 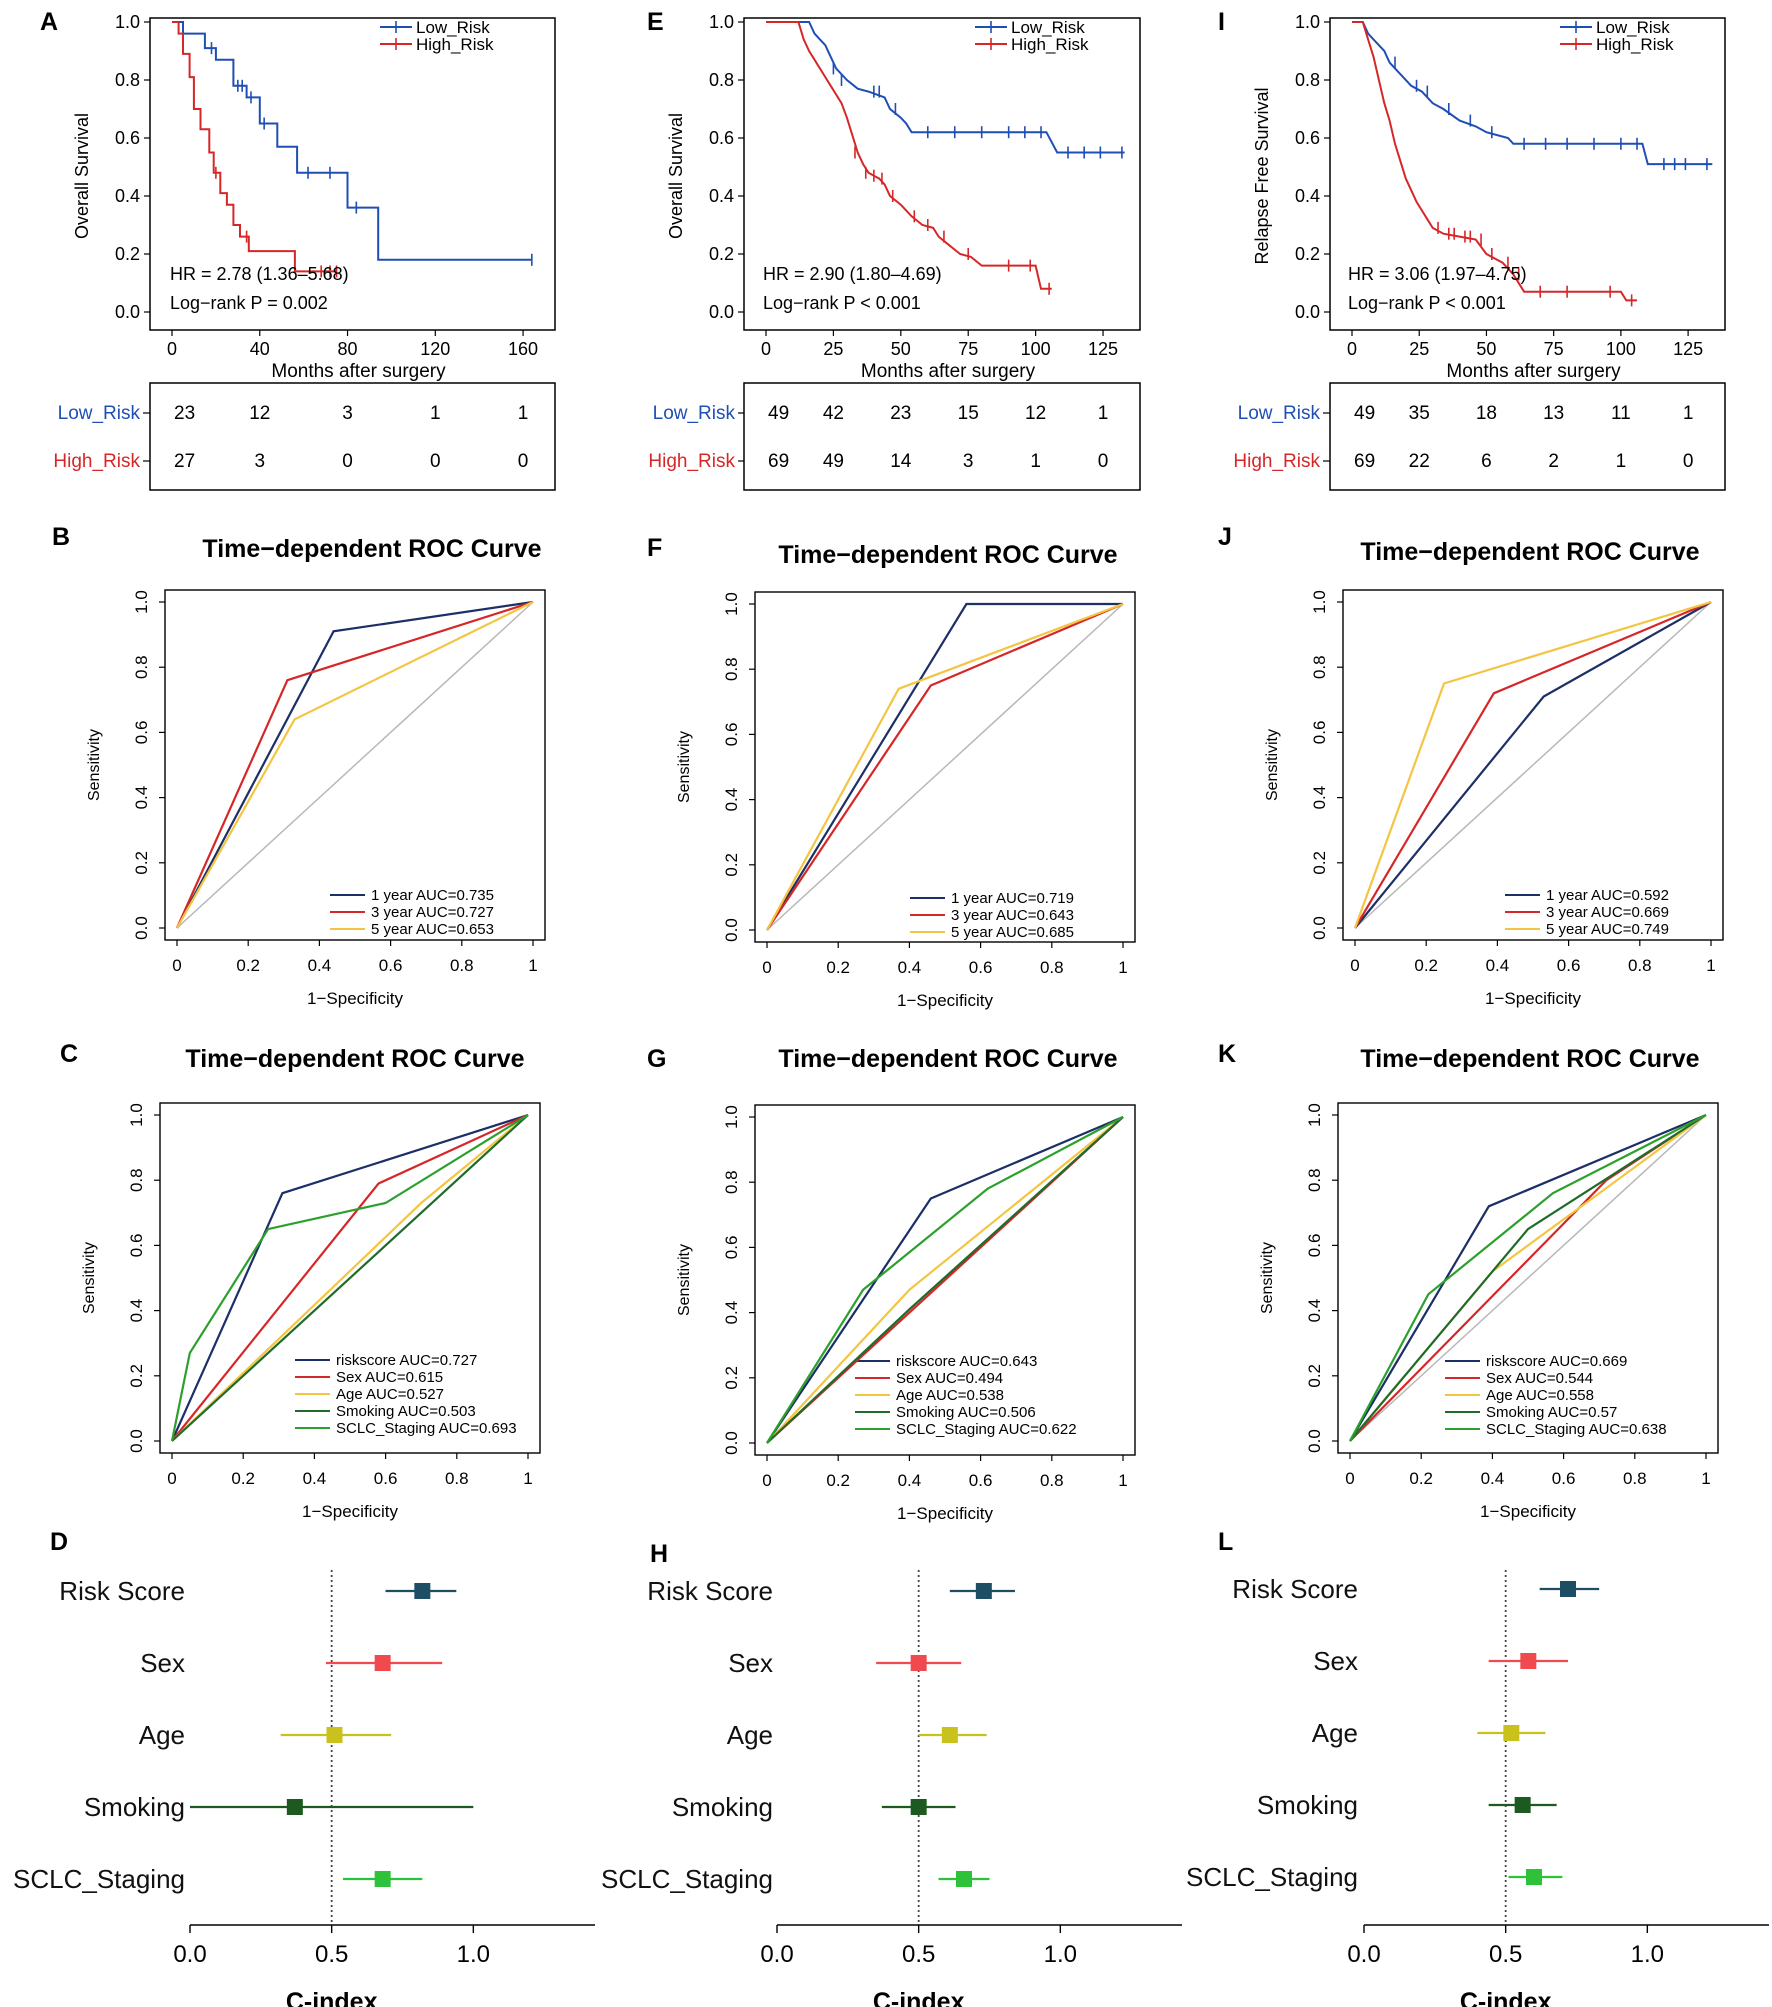 I want to click on risk-row-label: Low_Risk, so click(x=99, y=413).